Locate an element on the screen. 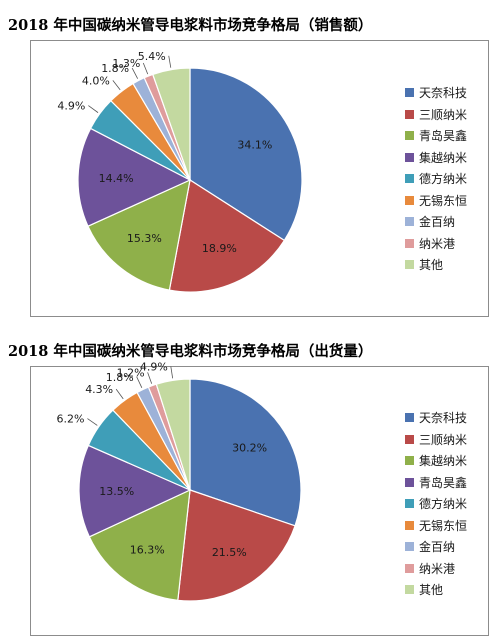 The image size is (497, 637). data-label: 13.5% is located at coordinates (116, 491).